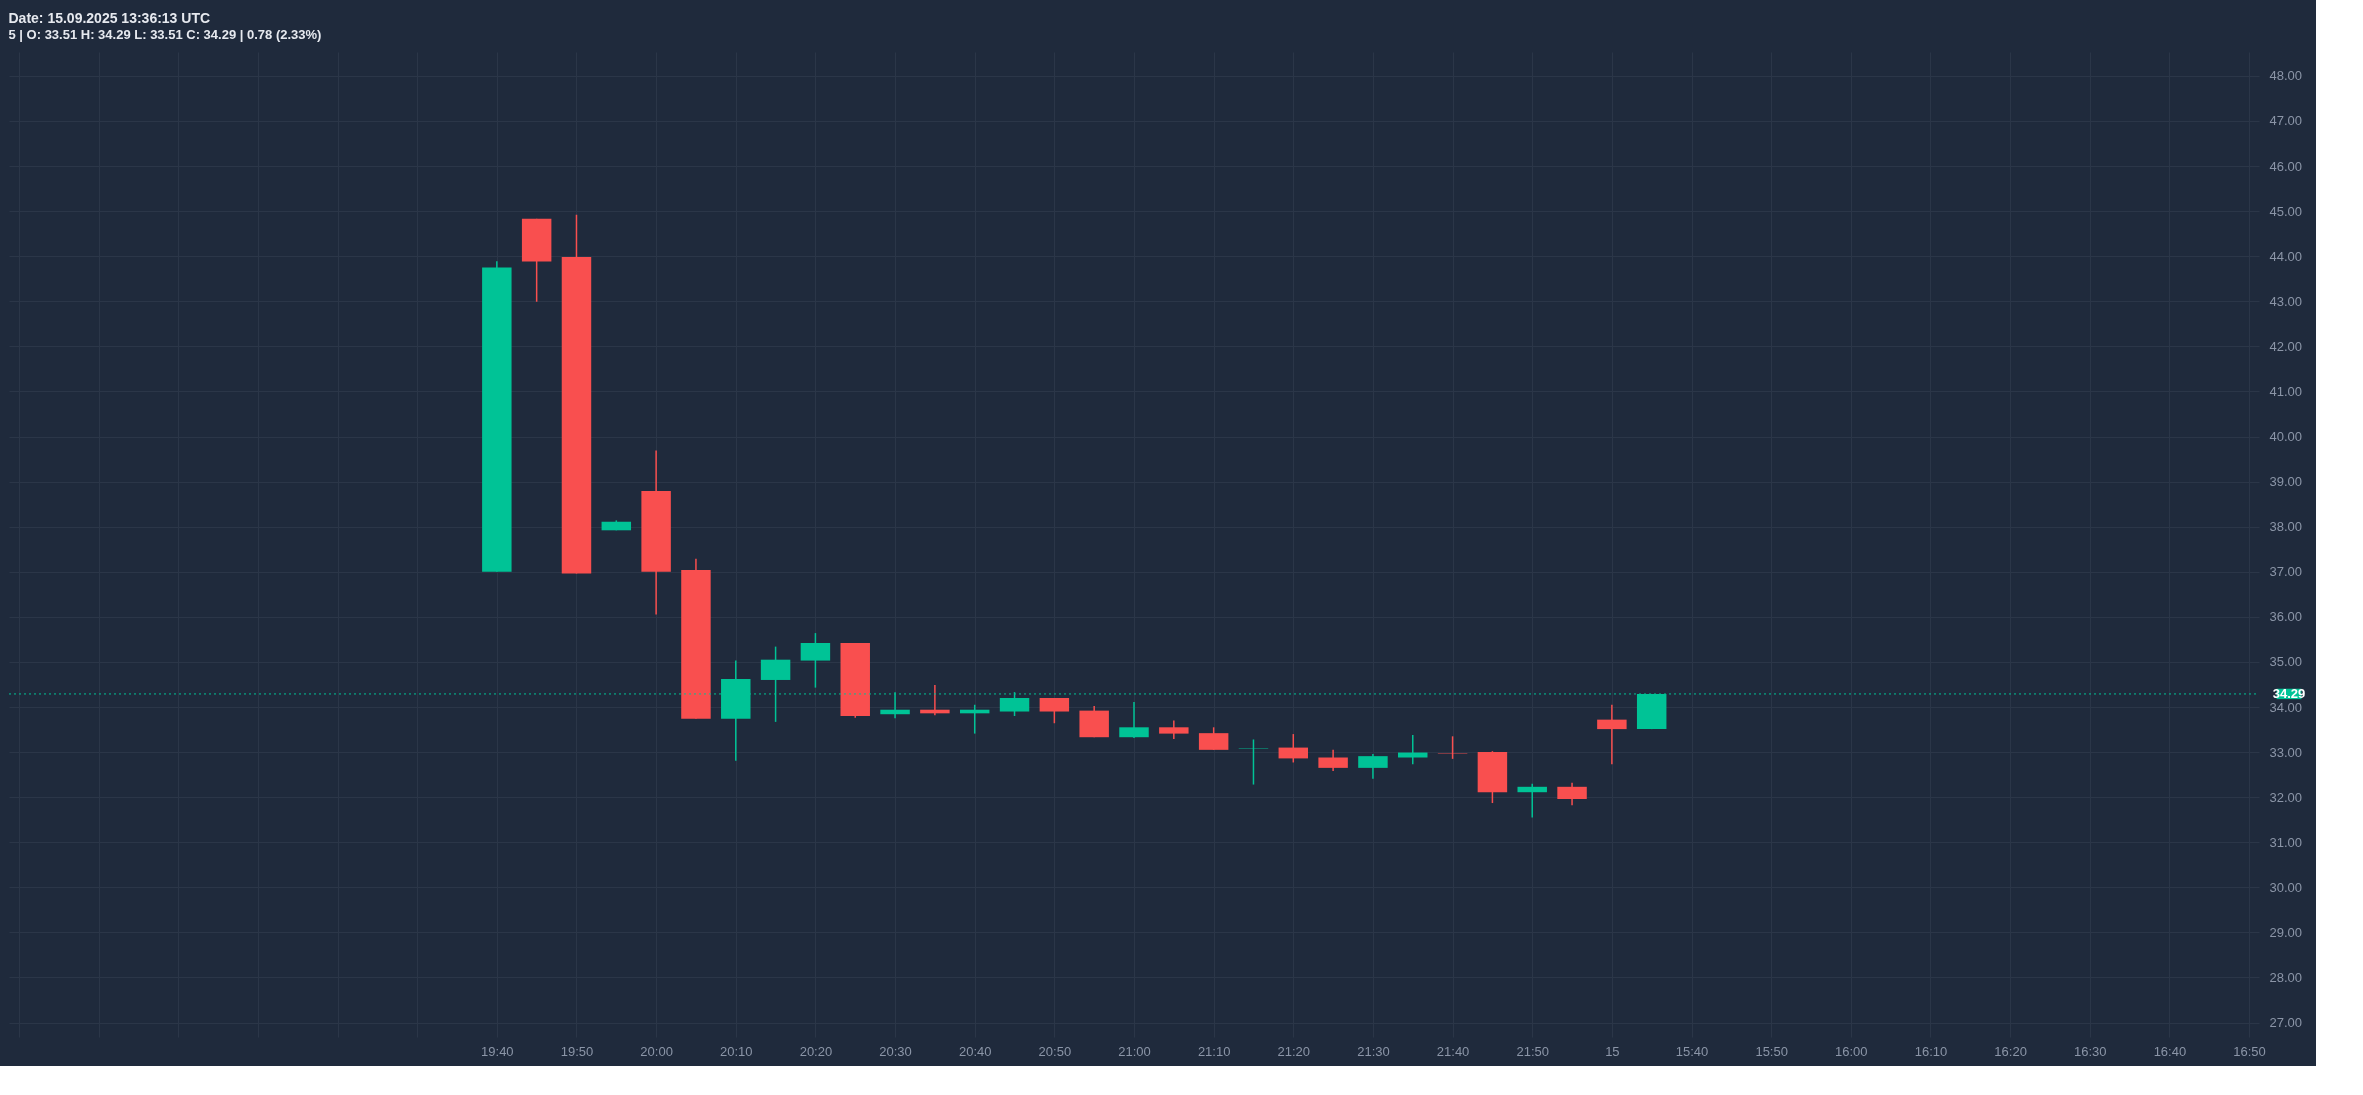  I want to click on x-tick-label: 16:40, so click(2170, 1051).